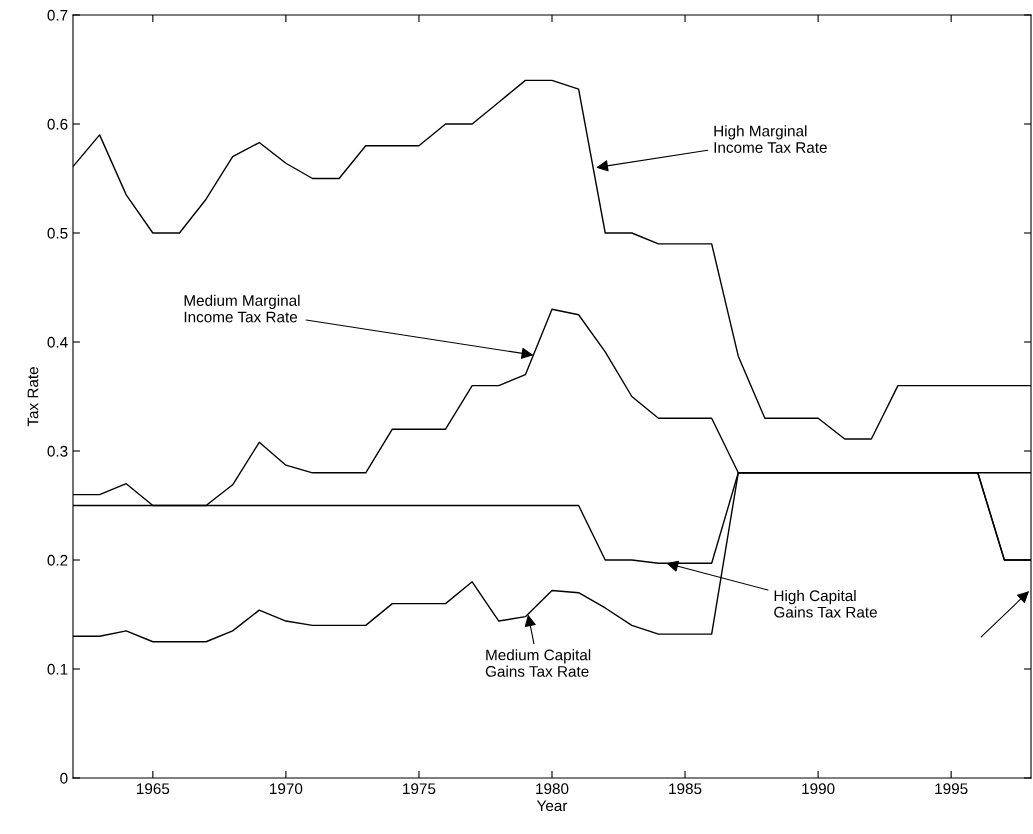 This screenshot has height=834, width=1033. What do you see at coordinates (419, 789) in the screenshot?
I see `x-tick-label: 1975` at bounding box center [419, 789].